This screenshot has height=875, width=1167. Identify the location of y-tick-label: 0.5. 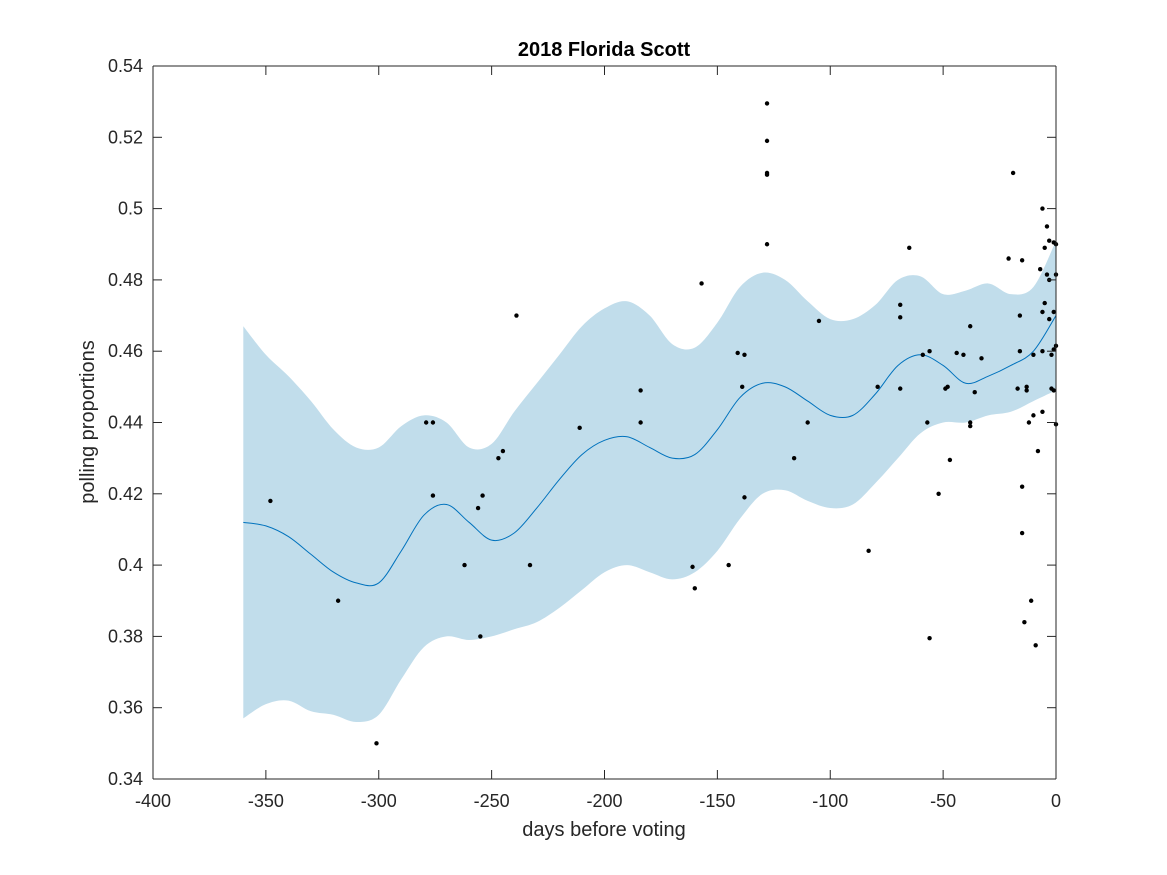
(130, 209).